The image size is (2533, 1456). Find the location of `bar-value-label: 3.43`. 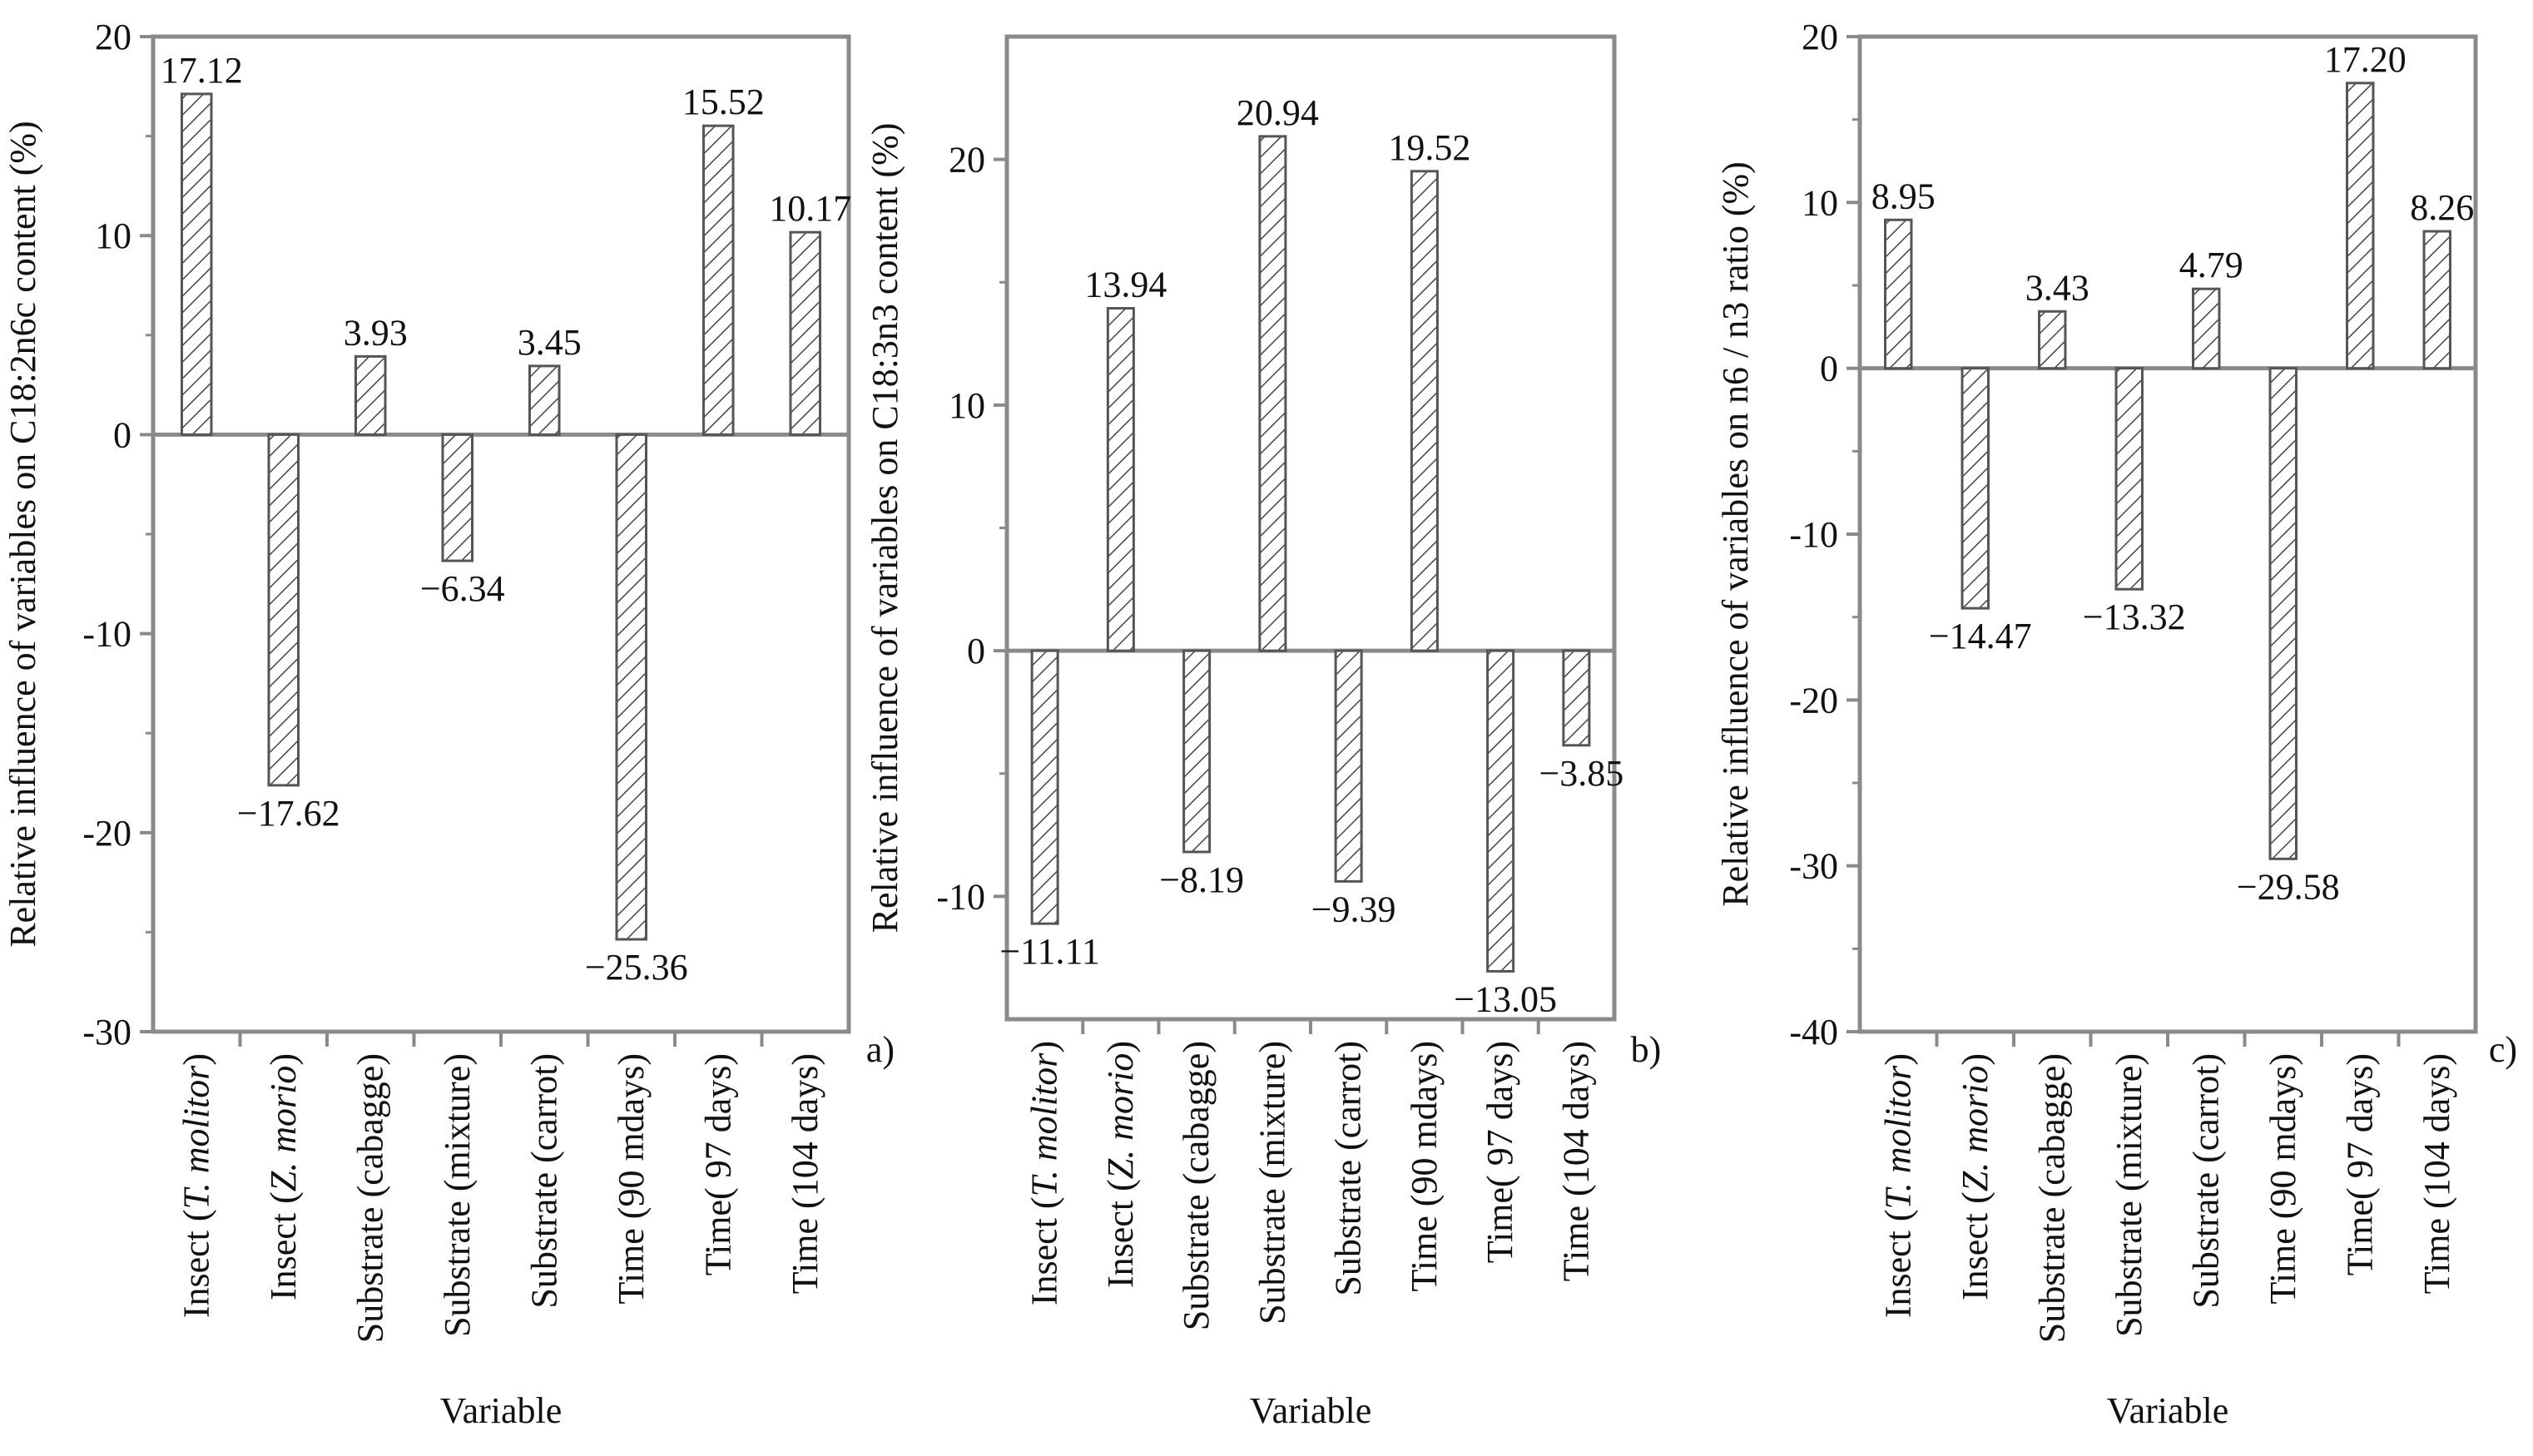

bar-value-label: 3.43 is located at coordinates (2057, 287).